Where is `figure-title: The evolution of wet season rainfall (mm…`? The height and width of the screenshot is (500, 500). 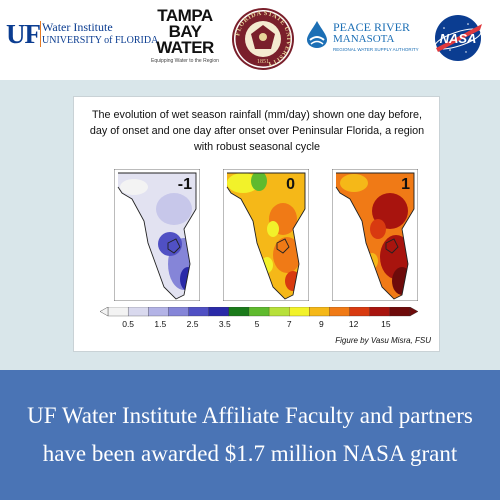
figure-title: The evolution of wet season rainfall (mm… is located at coordinates (257, 131).